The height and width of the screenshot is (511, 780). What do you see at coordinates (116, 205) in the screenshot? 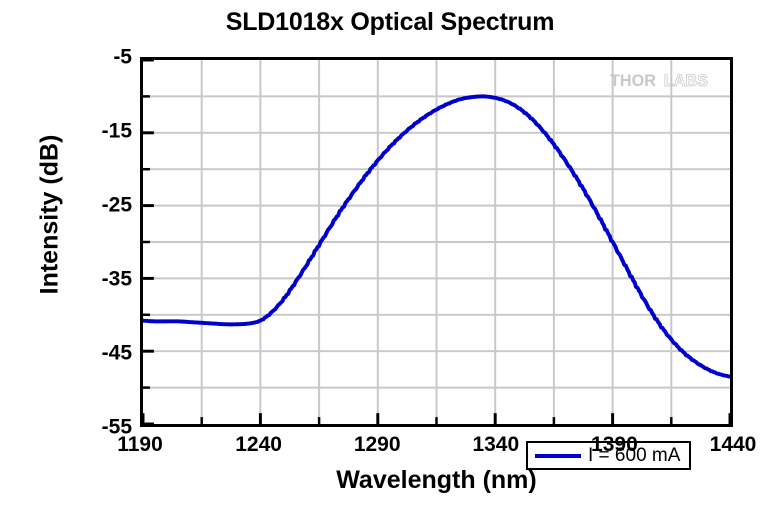
I see `y-axis-tick-label: -25` at bounding box center [116, 205].